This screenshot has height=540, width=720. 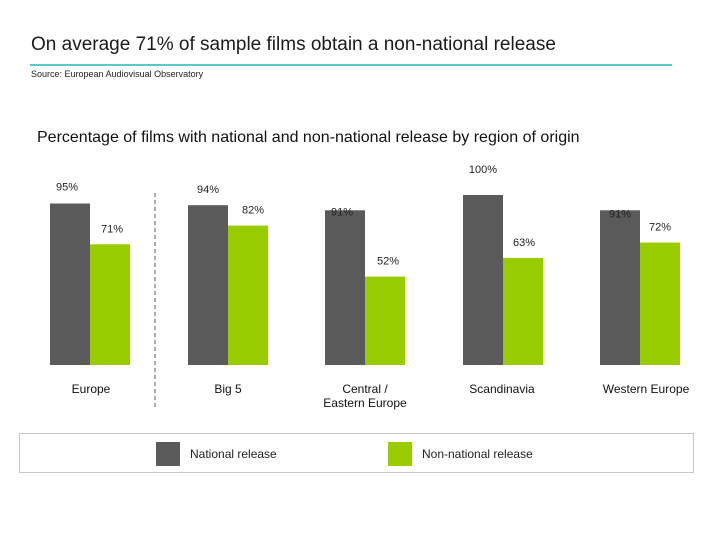 What do you see at coordinates (356, 453) in the screenshot?
I see `chart-legend: National release Non-national release` at bounding box center [356, 453].